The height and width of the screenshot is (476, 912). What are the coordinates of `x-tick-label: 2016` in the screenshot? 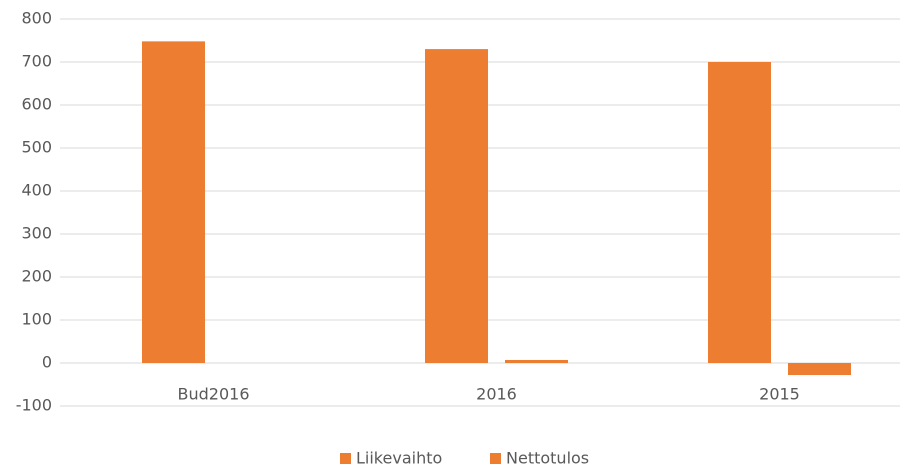 It's located at (496, 394).